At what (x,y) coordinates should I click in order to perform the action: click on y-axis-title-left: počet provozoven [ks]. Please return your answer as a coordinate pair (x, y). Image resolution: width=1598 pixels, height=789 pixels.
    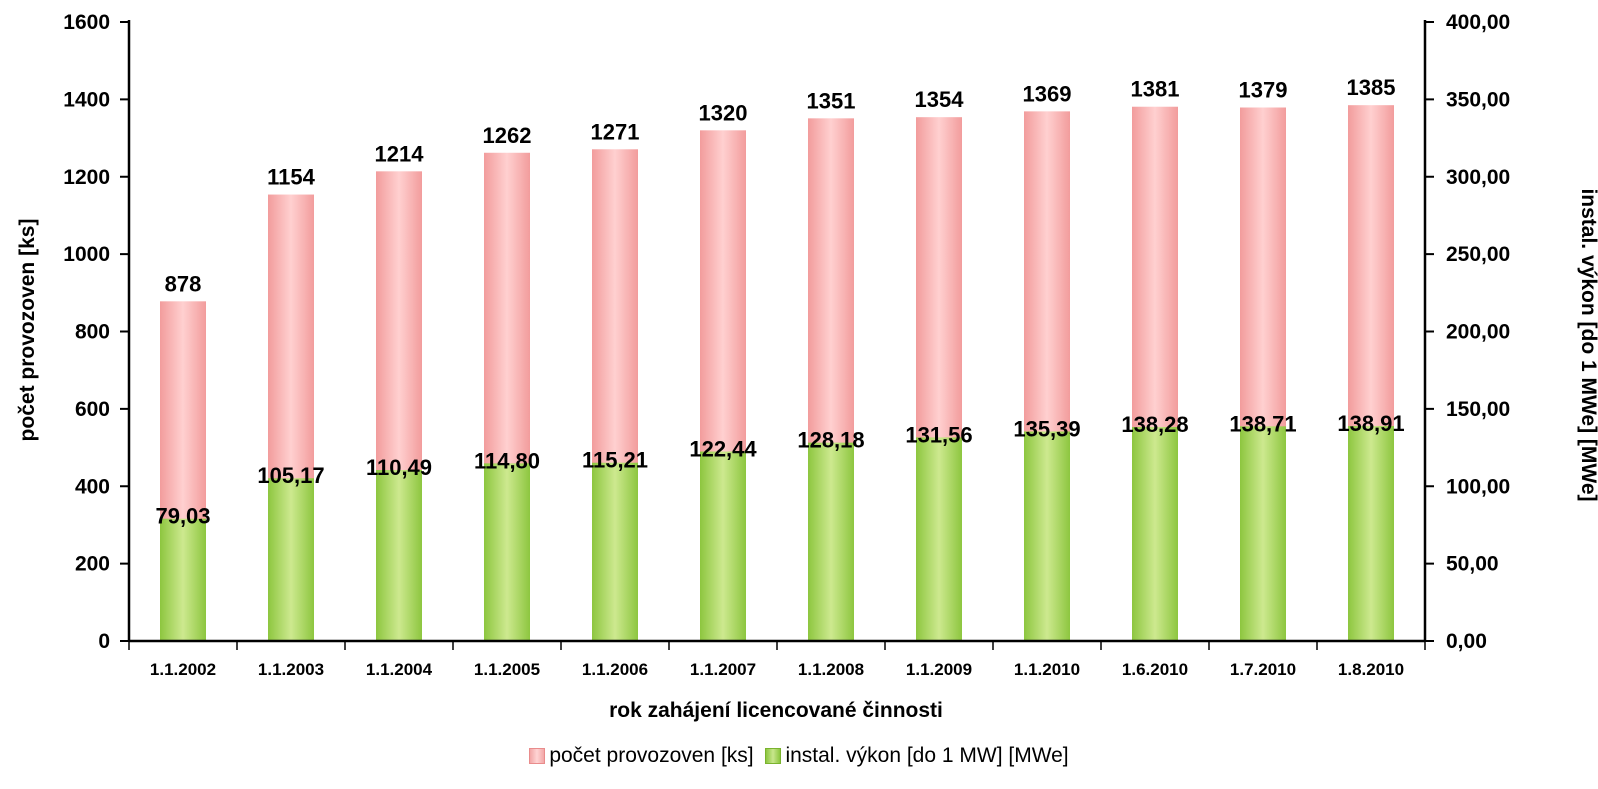
    Looking at the image, I should click on (27, 330).